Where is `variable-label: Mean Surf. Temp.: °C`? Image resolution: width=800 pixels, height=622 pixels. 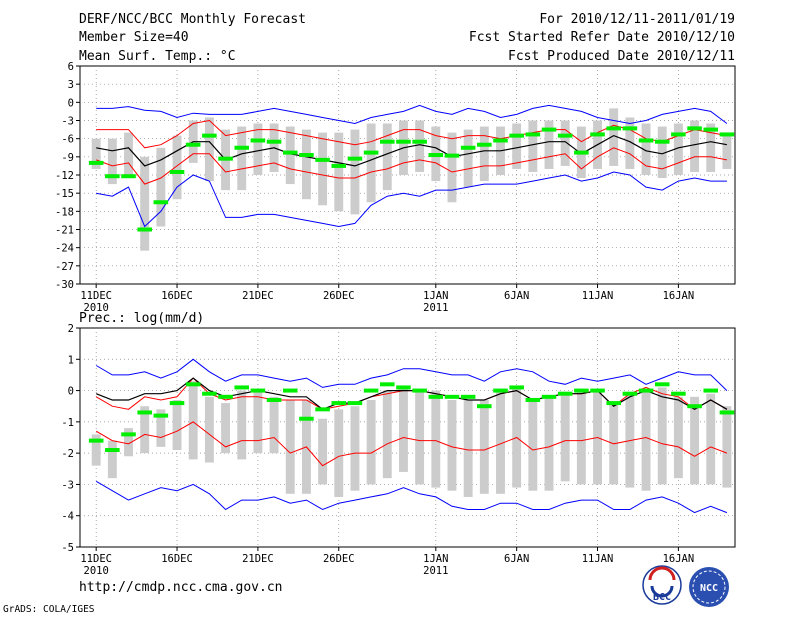 variable-label: Mean Surf. Temp.: °C is located at coordinates (157, 56).